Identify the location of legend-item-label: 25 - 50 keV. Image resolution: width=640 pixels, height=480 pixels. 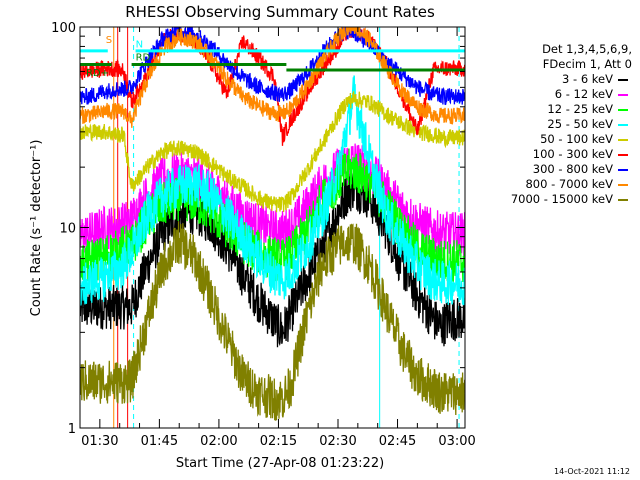
(580, 124).